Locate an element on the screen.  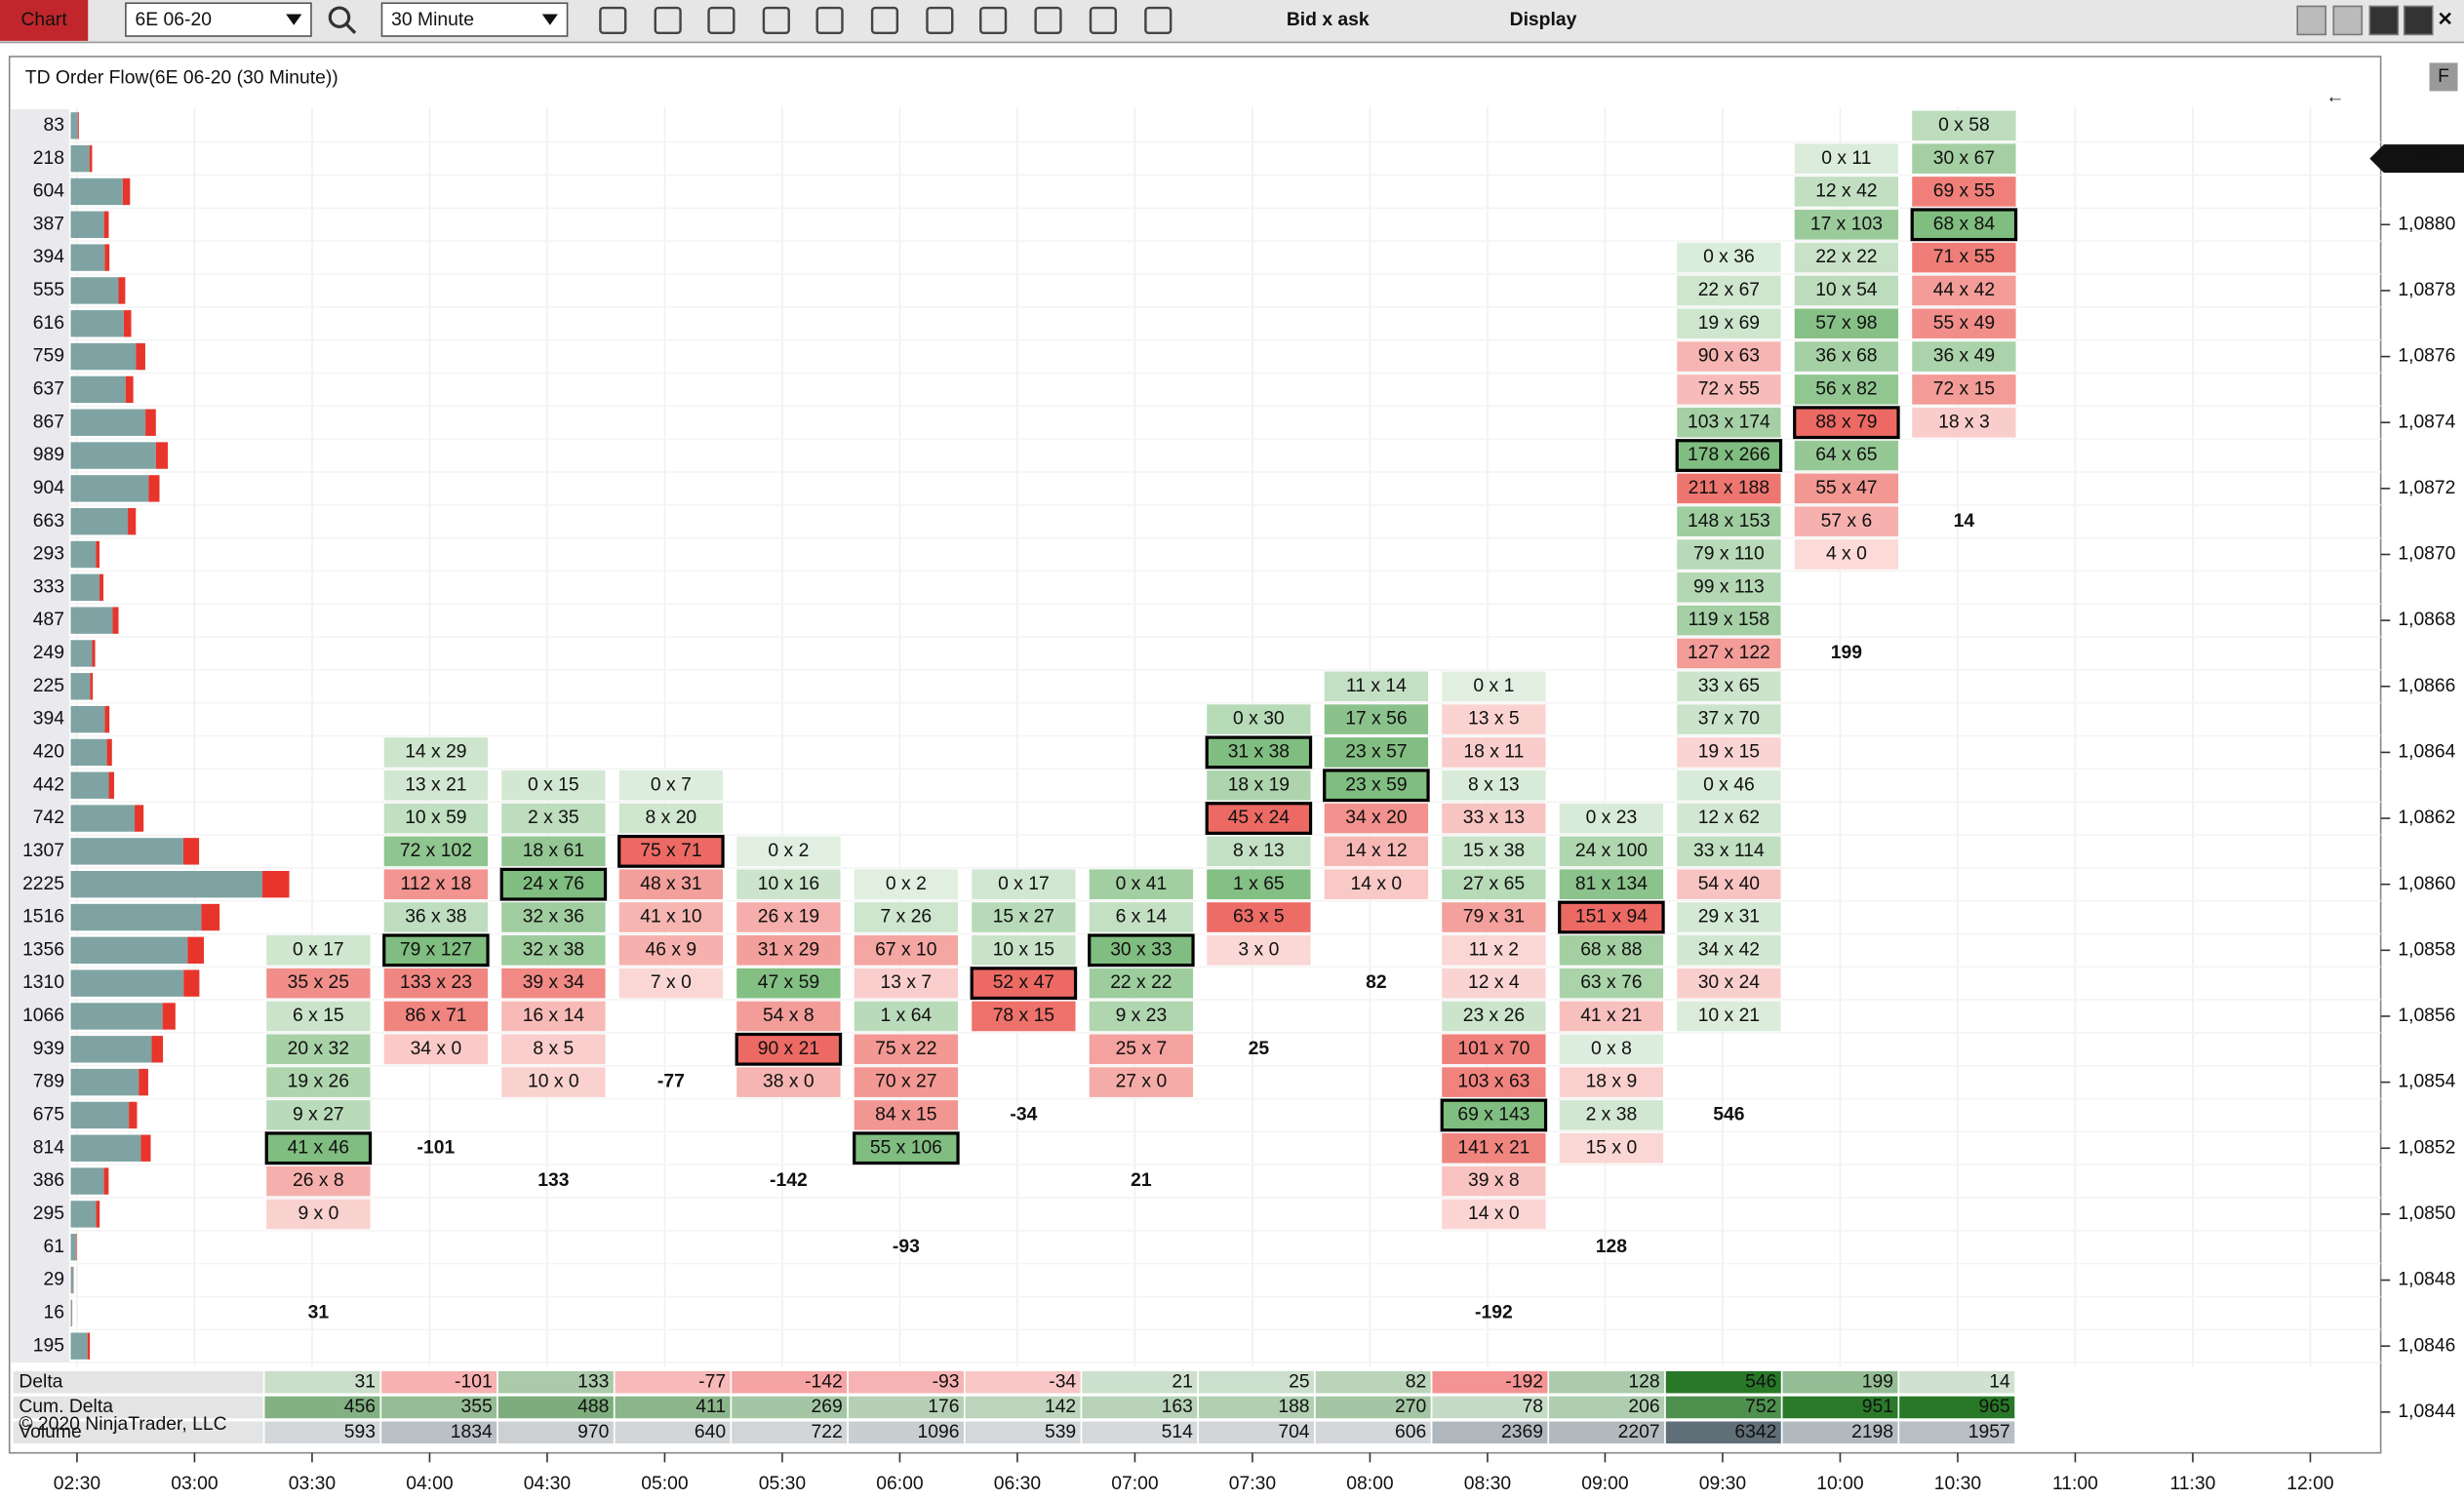
cell-label: 119 x 158 is located at coordinates (1729, 620).